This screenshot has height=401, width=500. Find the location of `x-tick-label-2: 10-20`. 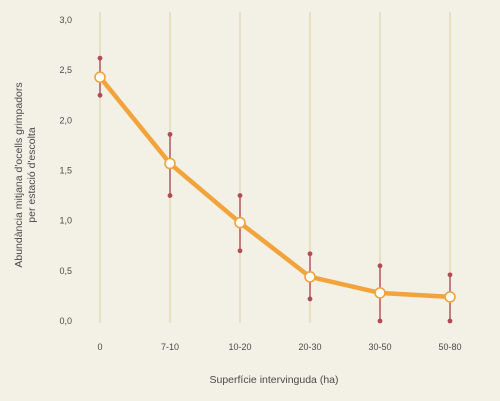

x-tick-label-2: 10-20 is located at coordinates (239, 347).